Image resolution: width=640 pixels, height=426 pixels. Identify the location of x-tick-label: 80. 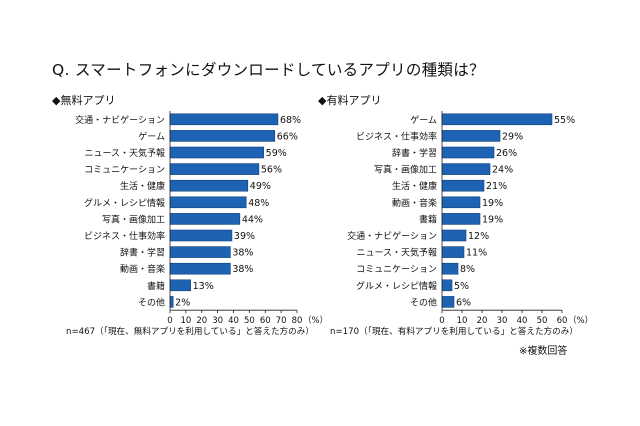
(297, 321).